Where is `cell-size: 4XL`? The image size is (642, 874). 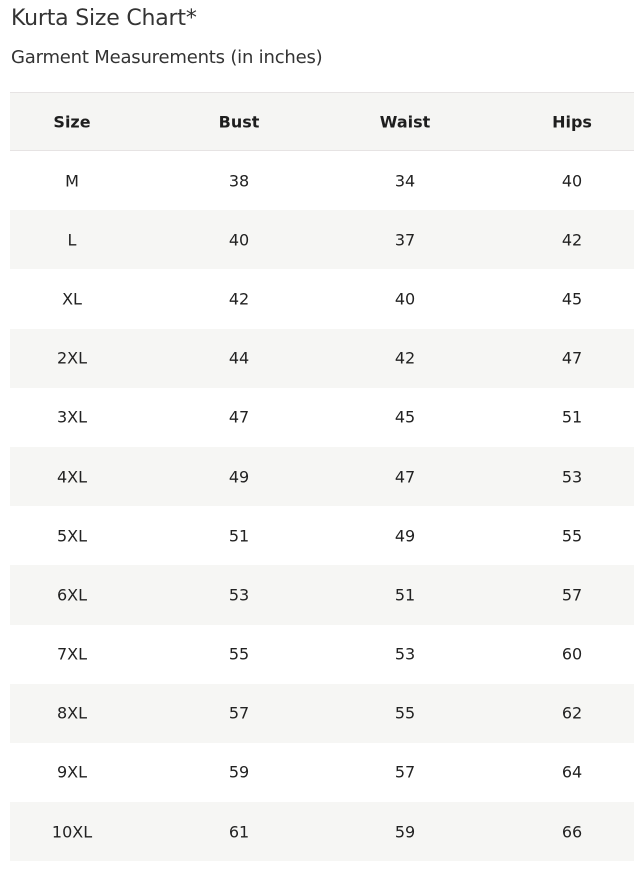 cell-size: 4XL is located at coordinates (72, 477).